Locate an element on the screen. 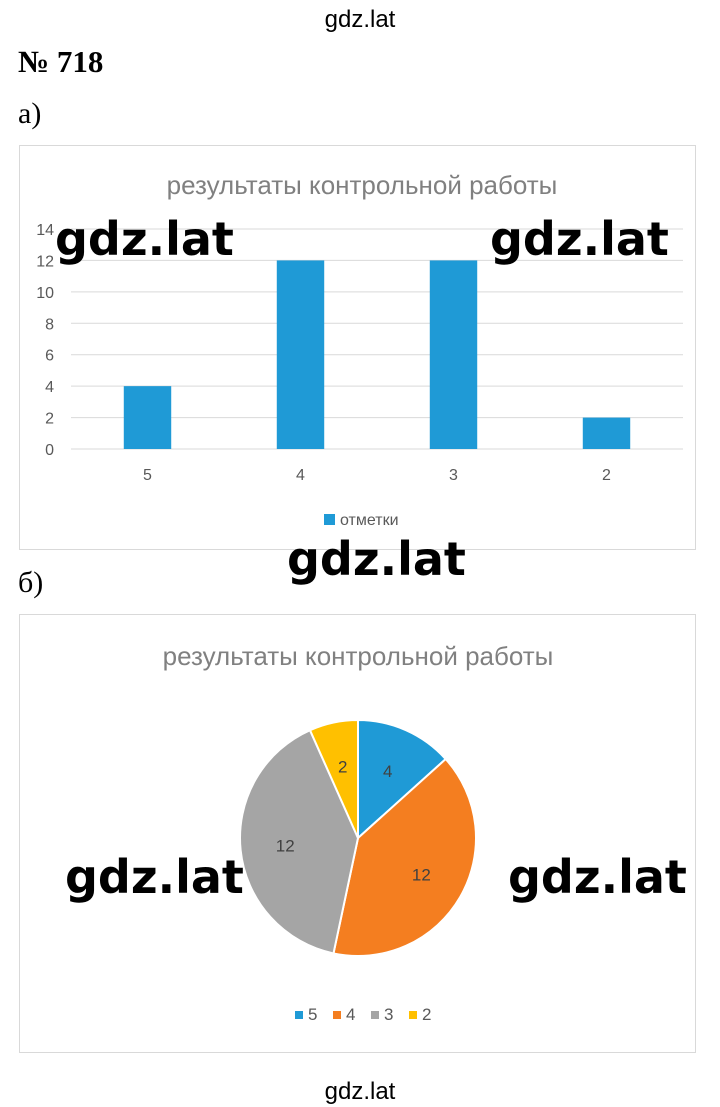  pie-chart-slices is located at coordinates (358, 837).